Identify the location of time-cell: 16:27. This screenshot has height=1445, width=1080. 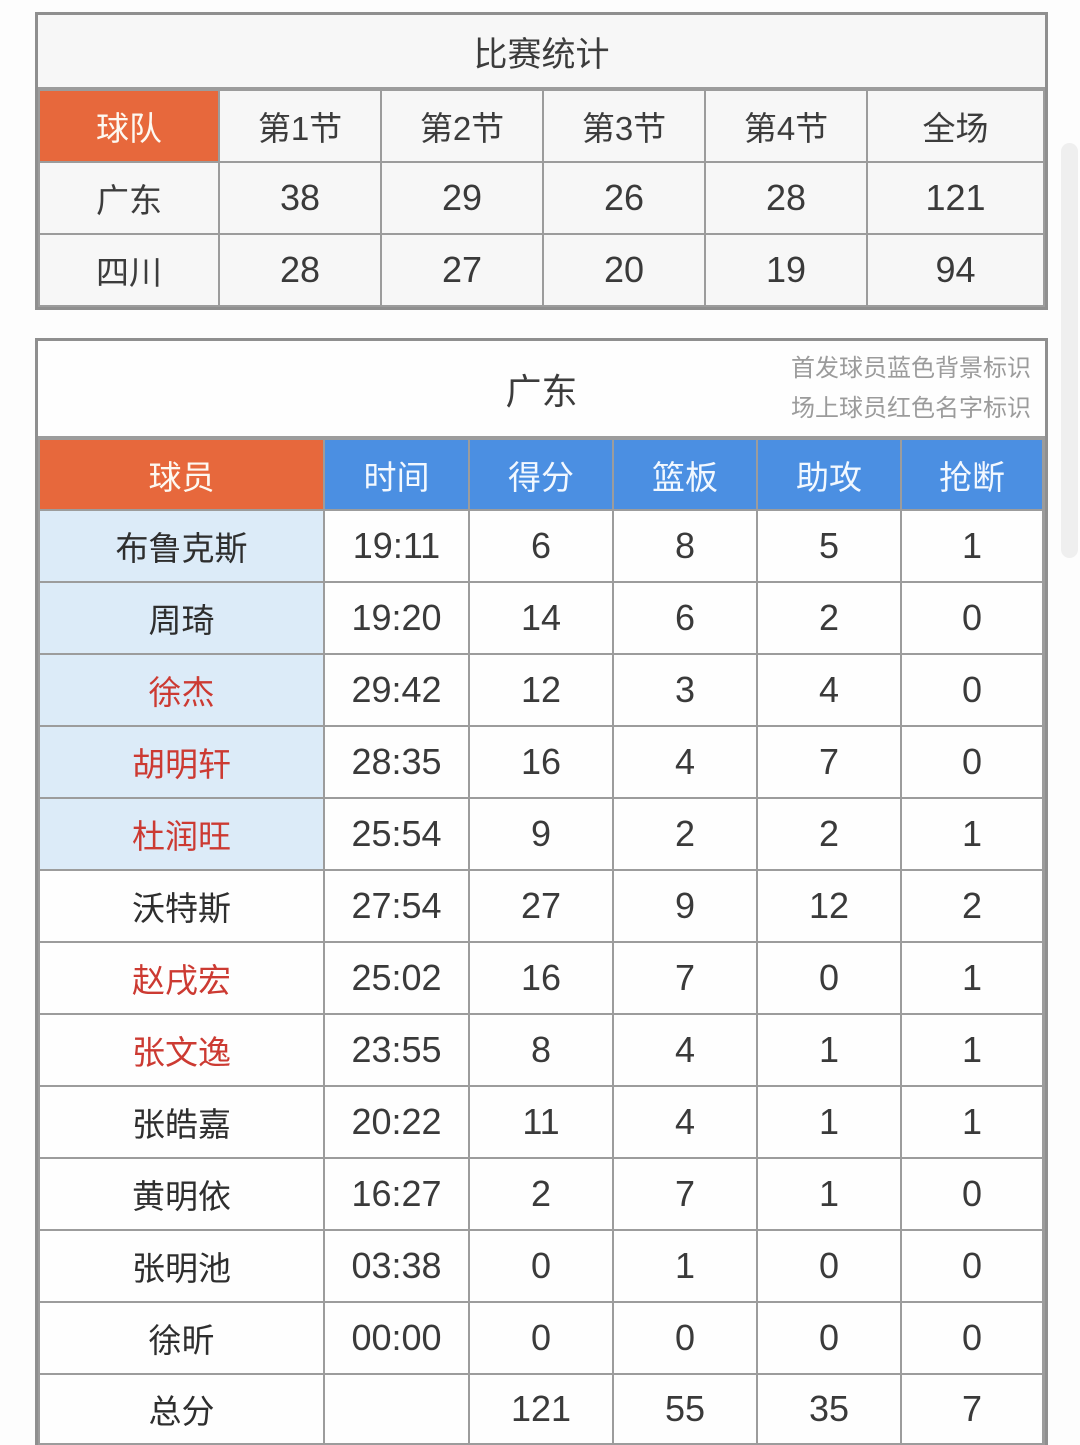
(396, 1194).